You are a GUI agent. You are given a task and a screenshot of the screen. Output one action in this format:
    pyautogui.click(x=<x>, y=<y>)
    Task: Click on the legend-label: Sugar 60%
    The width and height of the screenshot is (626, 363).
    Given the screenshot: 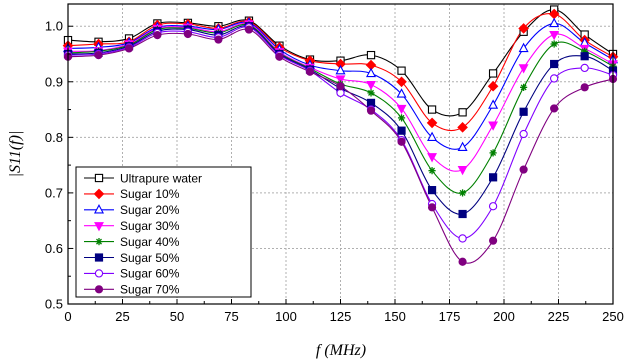 What is the action you would take?
    pyautogui.click(x=150, y=274)
    